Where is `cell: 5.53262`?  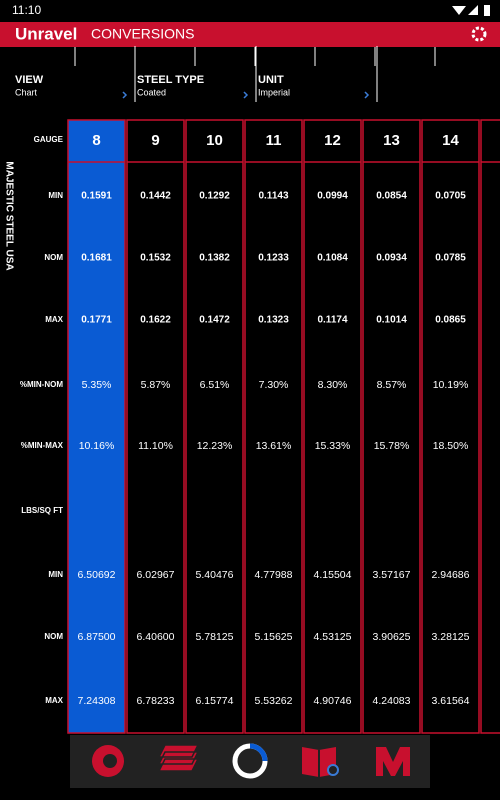
cell: 5.53262 is located at coordinates (274, 701).